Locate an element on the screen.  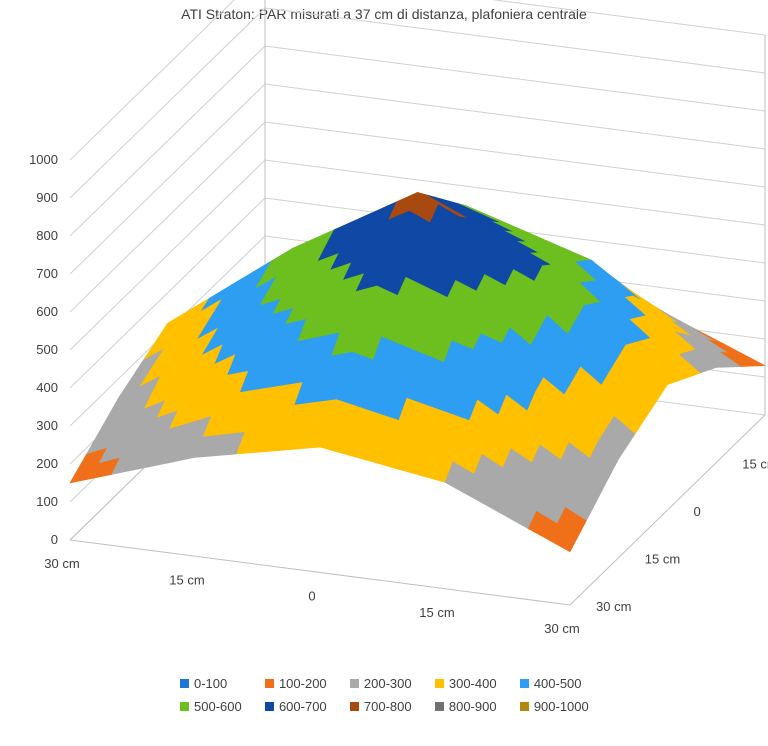
legend-item: 100-200 is located at coordinates (301, 683).